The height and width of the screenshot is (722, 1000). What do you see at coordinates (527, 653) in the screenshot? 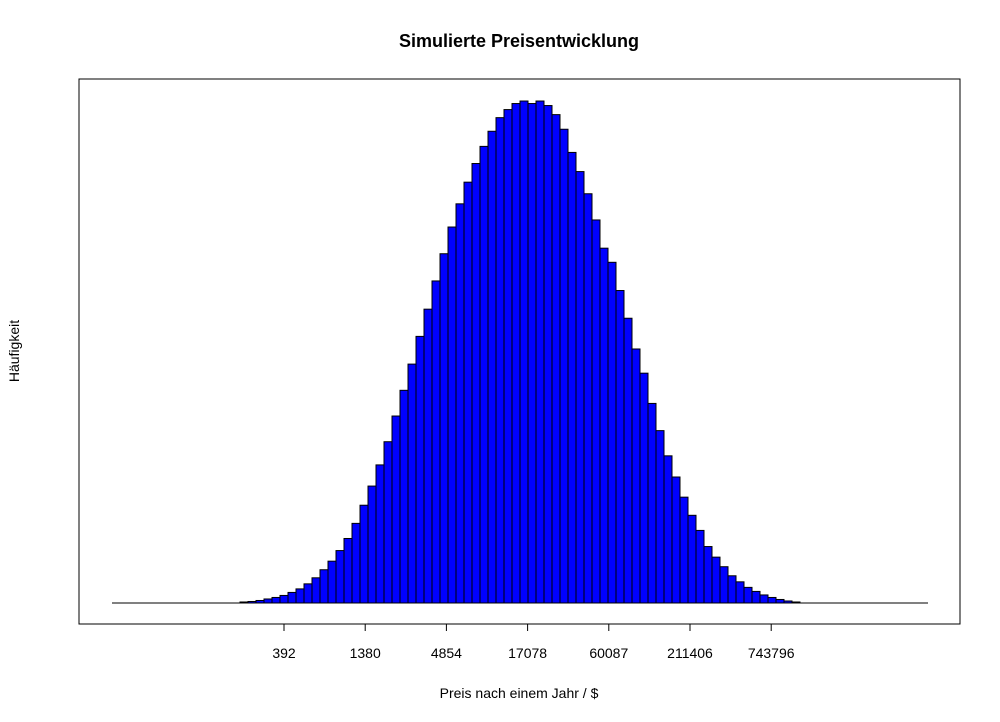
I see `x-tick-label: 17078` at bounding box center [527, 653].